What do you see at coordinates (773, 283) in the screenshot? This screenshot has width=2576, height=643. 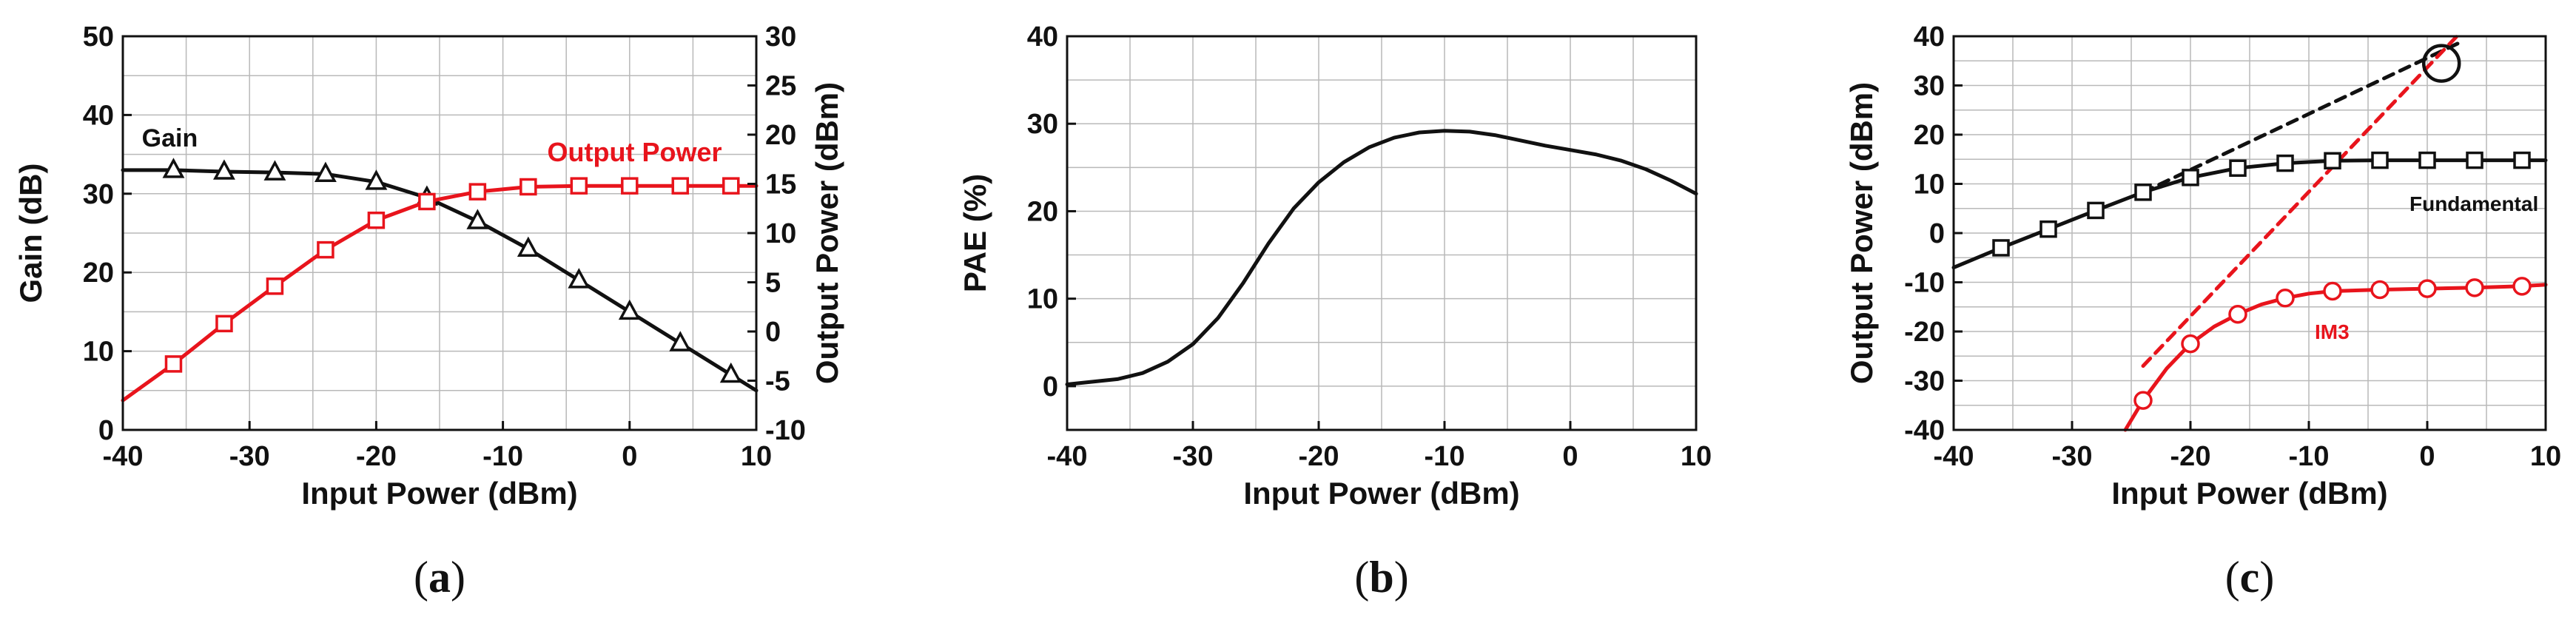 I see `y2-tick-label: 5` at bounding box center [773, 283].